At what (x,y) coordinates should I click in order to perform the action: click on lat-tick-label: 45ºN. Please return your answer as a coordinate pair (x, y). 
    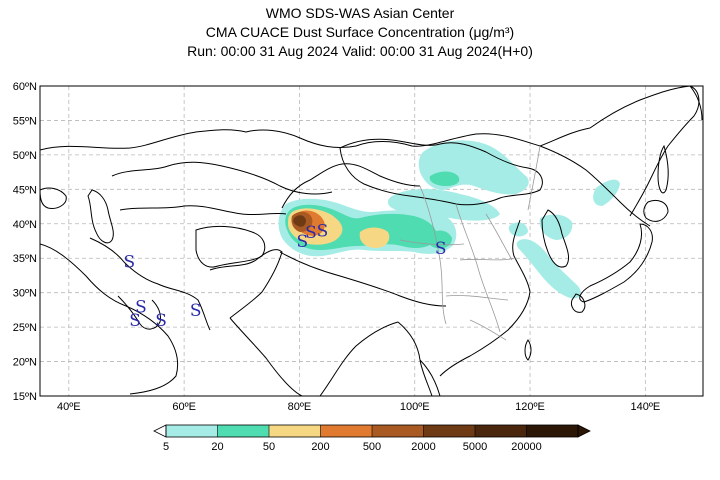
    Looking at the image, I should click on (25, 190).